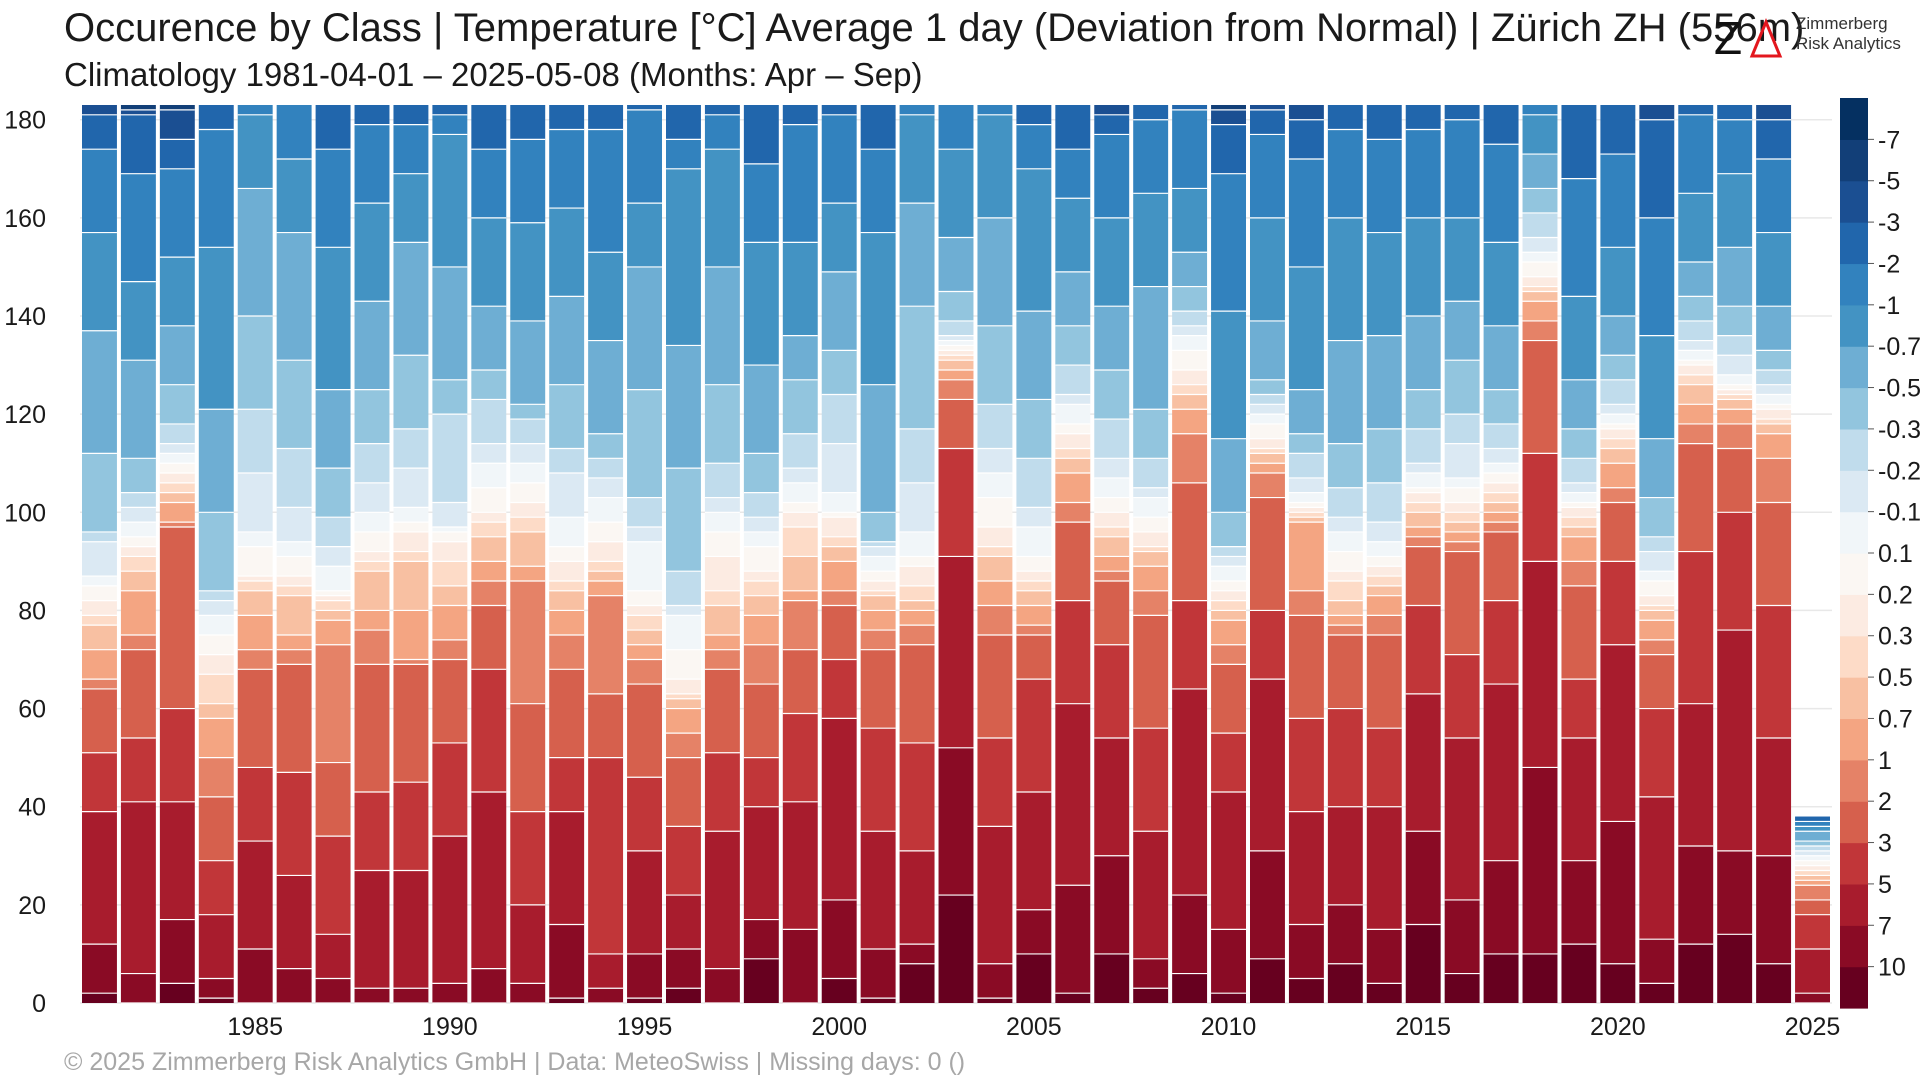 The width and height of the screenshot is (1920, 1080). I want to click on legend-swatch, so click(1854, 946).